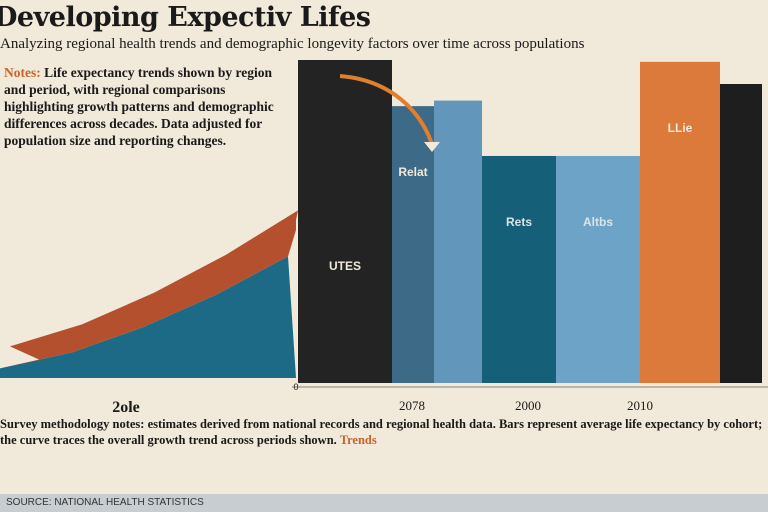 This screenshot has width=768, height=512. What do you see at coordinates (295, 387) in the screenshot?
I see `y-zero-label: 0` at bounding box center [295, 387].